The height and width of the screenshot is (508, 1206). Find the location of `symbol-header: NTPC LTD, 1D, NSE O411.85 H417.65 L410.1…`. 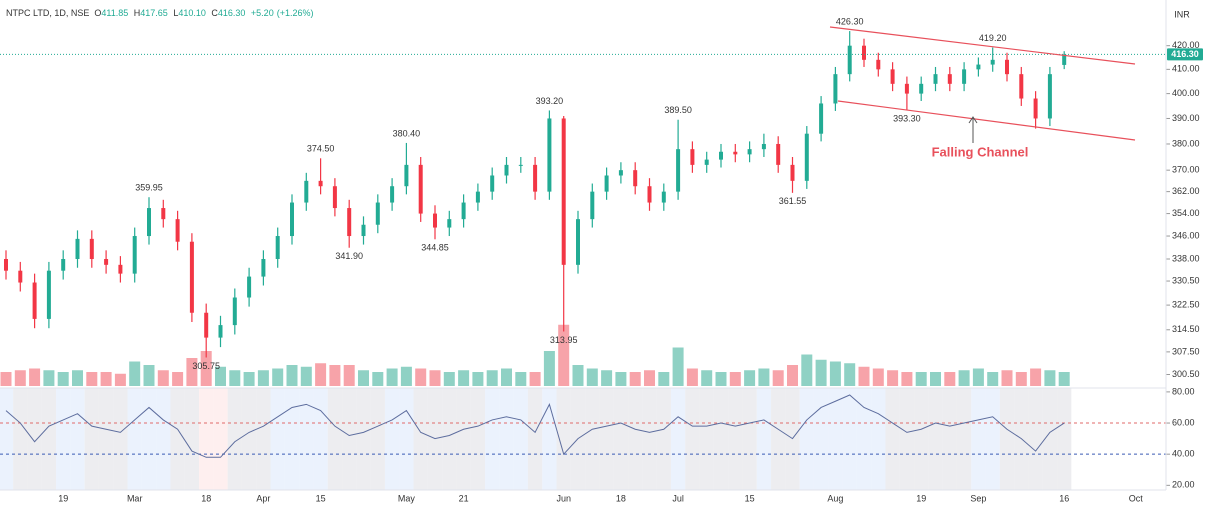

symbol-header: NTPC LTD, 1D, NSE O411.85 H417.65 L410.1… is located at coordinates (161, 13).